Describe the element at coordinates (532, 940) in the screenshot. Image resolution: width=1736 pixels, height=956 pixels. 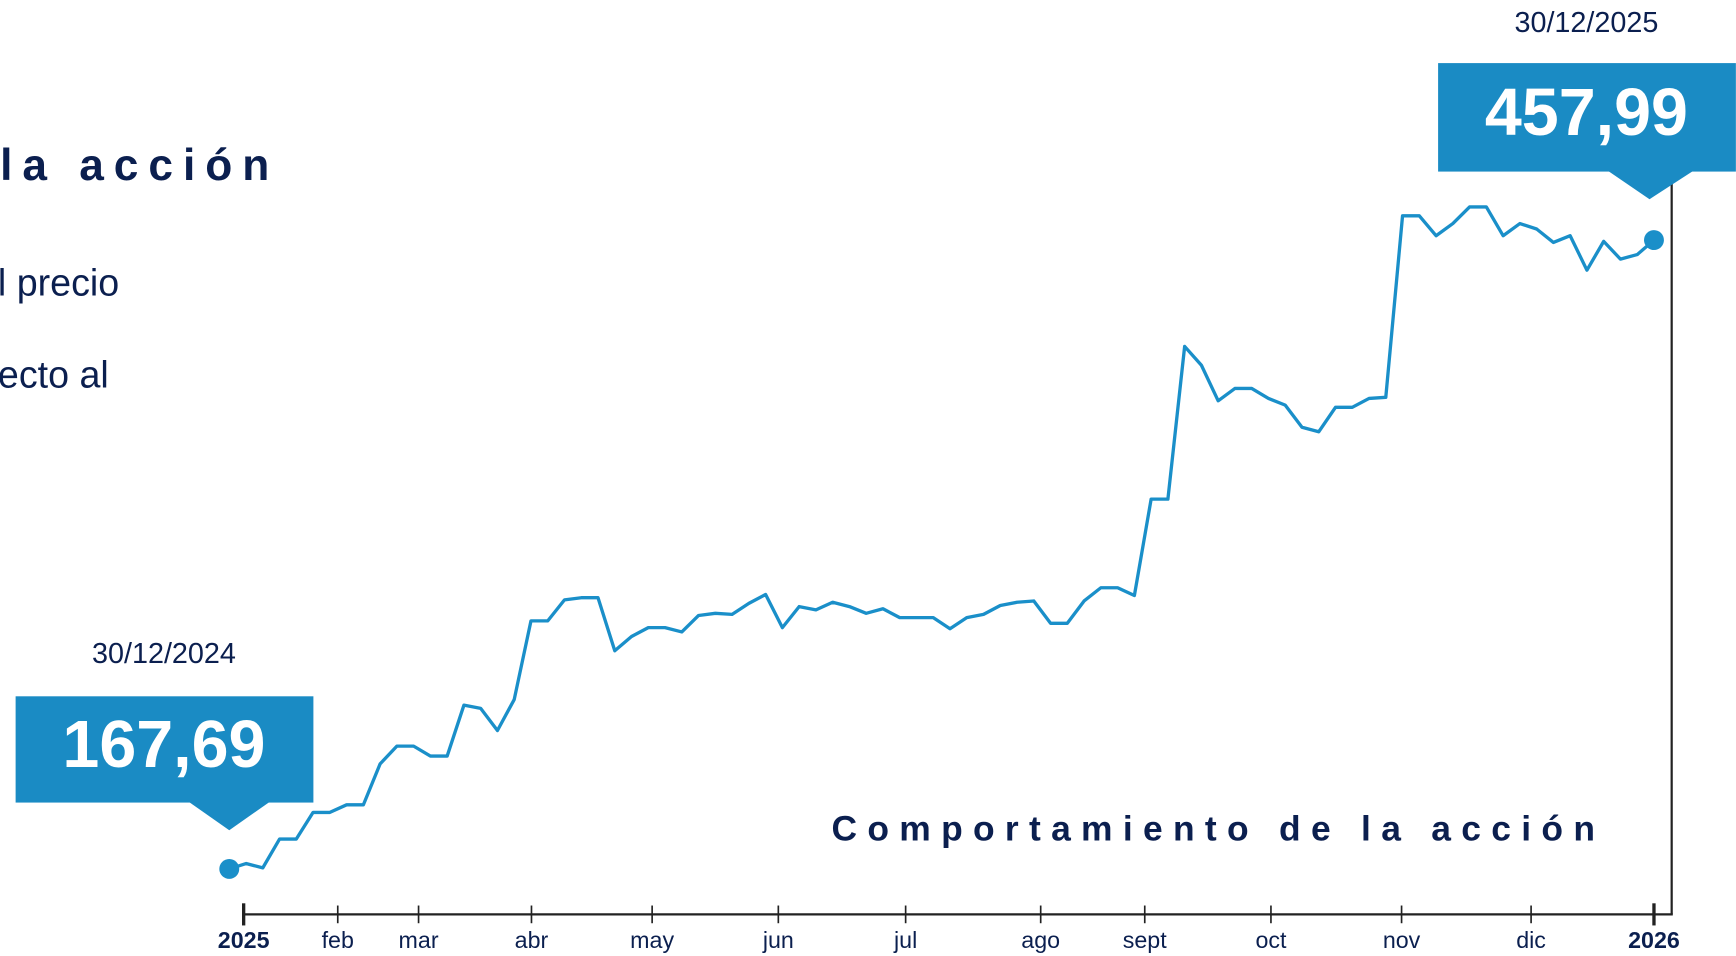
I see `x-tick-label: abr` at that location.